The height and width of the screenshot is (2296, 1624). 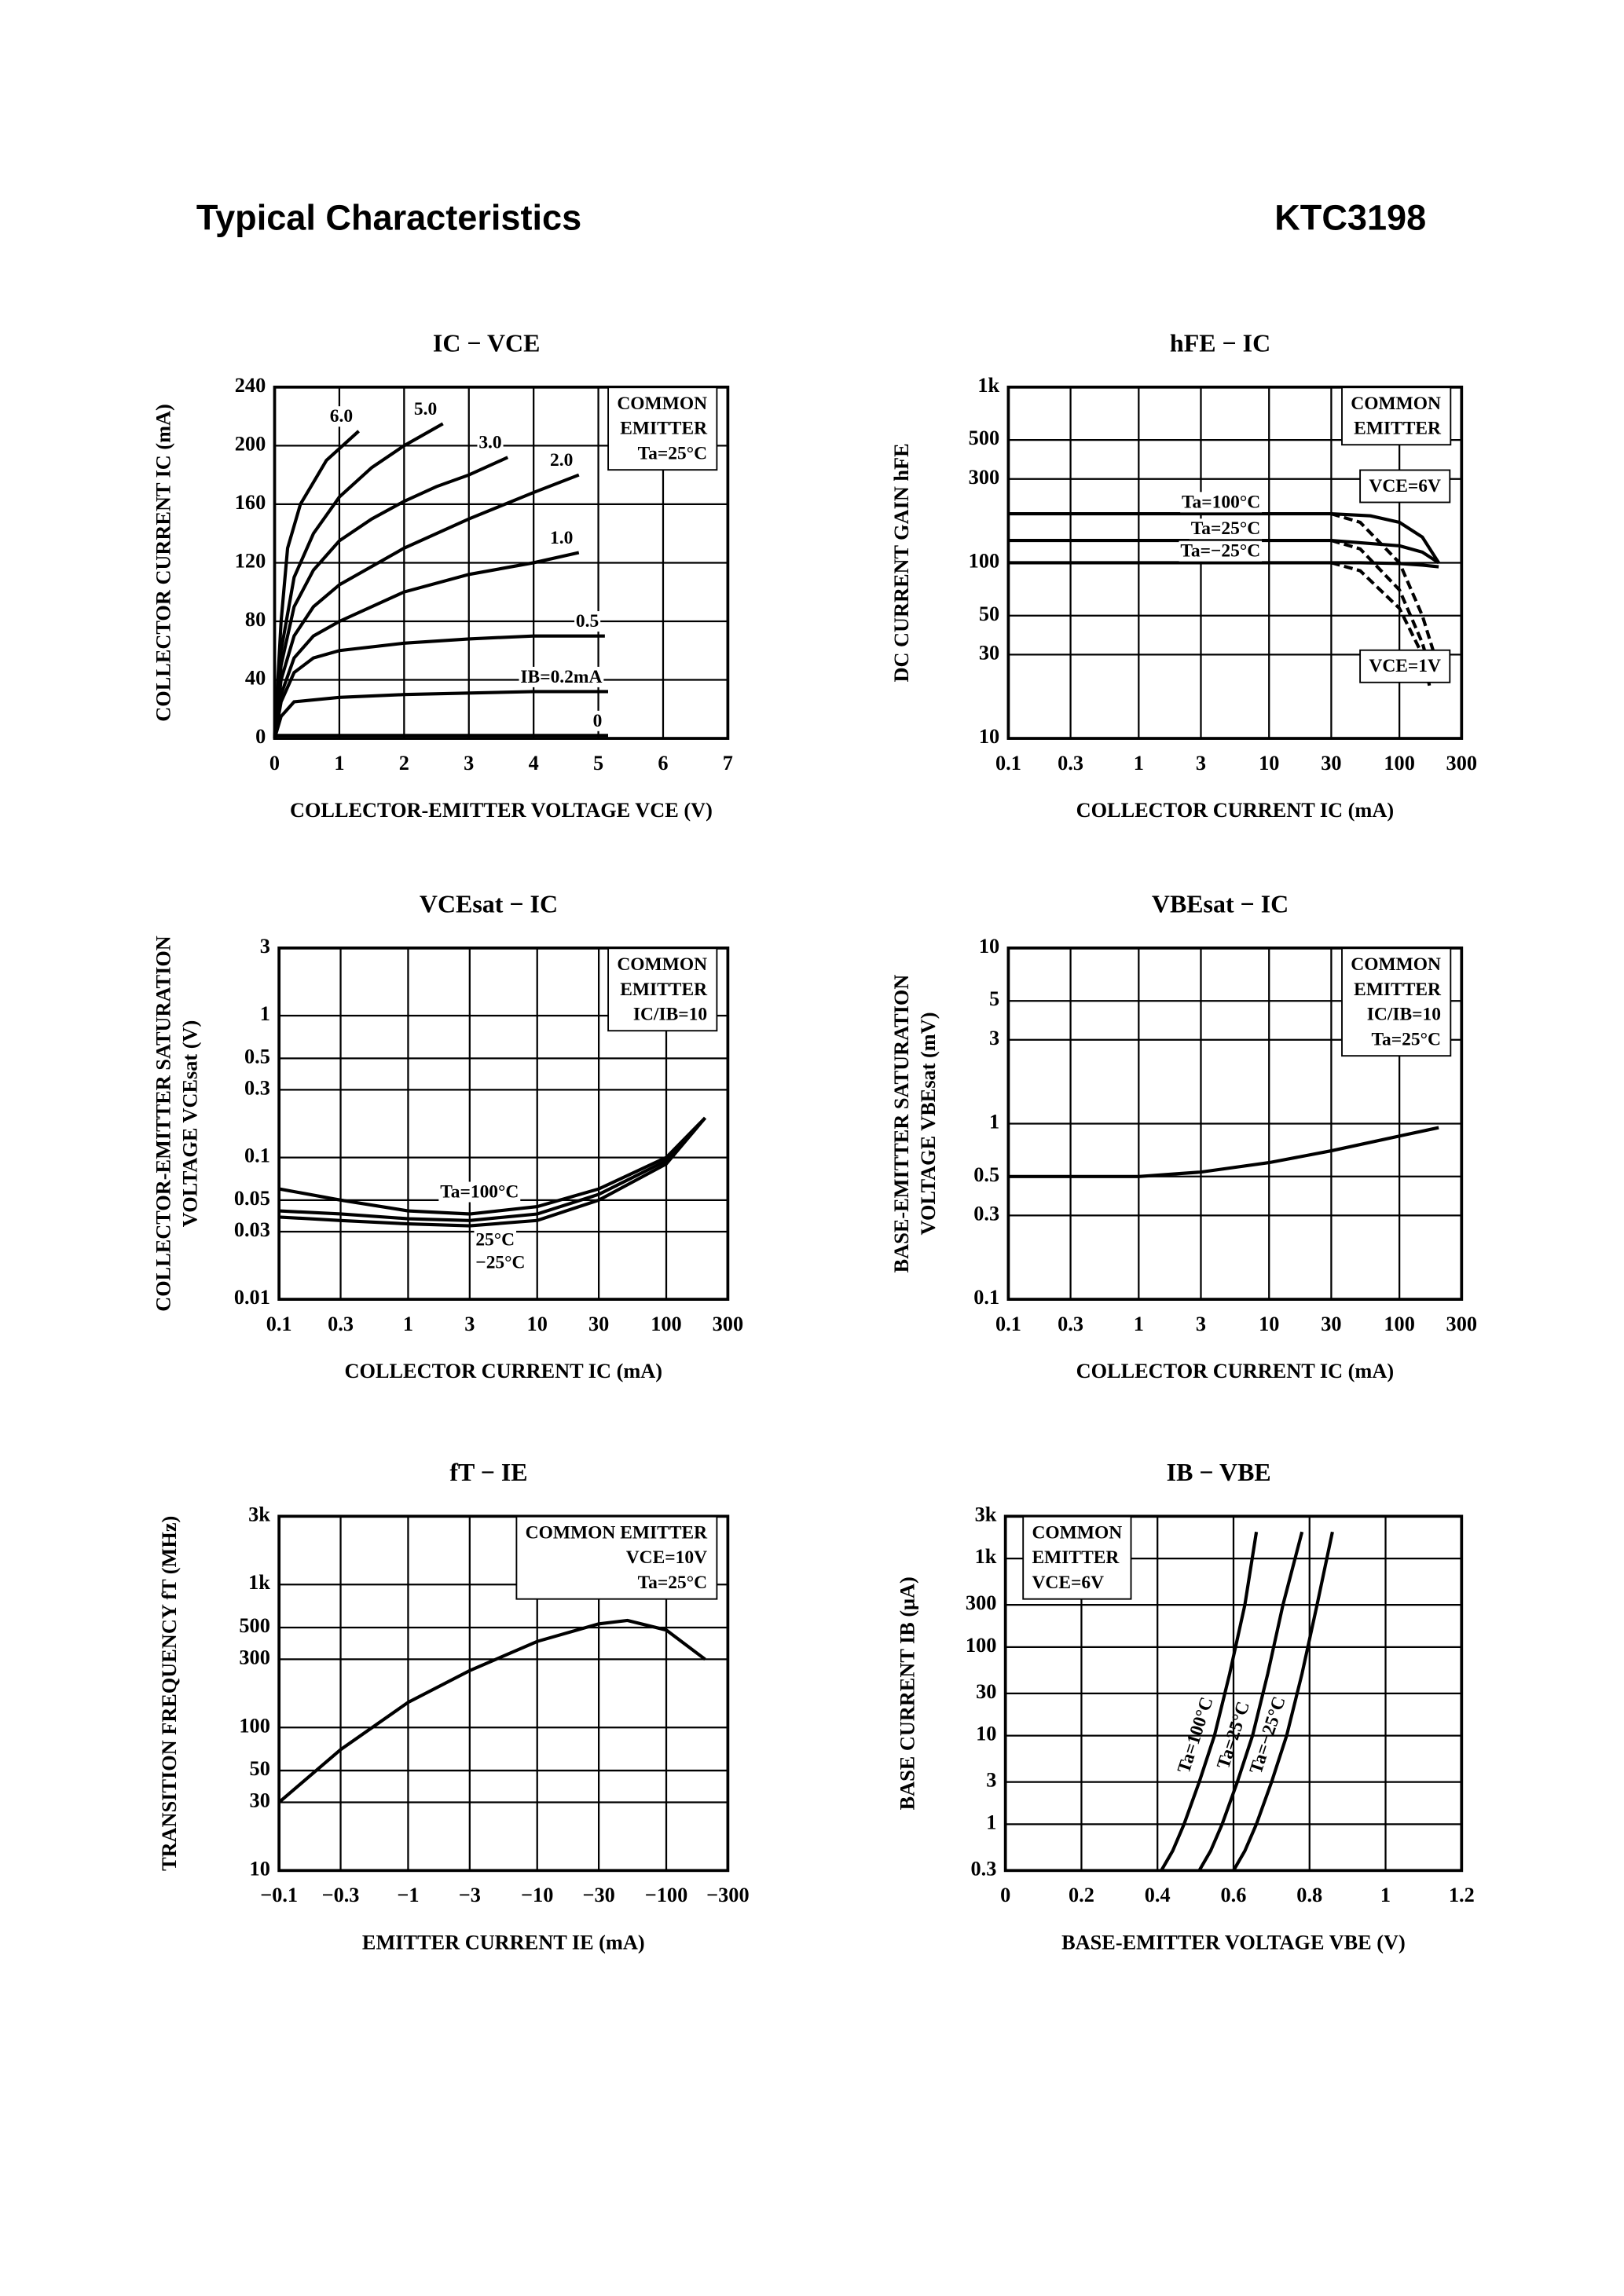 I want to click on x-tick-label: 300, so click(x=728, y=1324).